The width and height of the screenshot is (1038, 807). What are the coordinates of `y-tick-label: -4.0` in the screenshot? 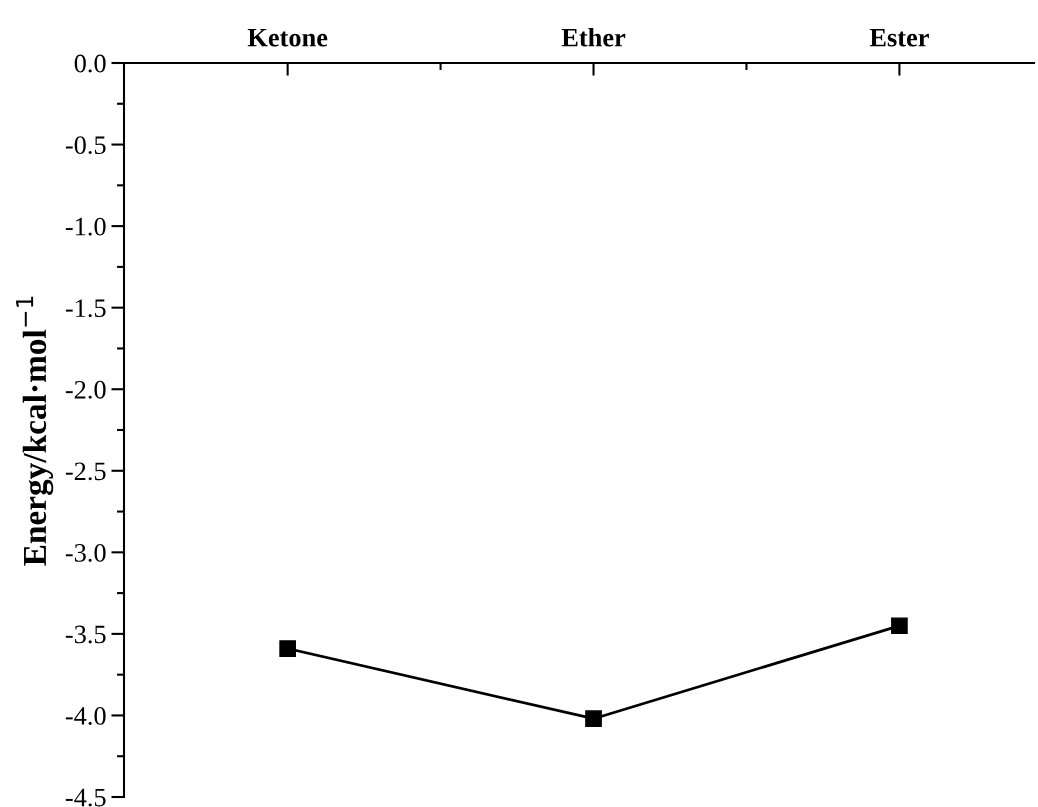 It's located at (85, 716).